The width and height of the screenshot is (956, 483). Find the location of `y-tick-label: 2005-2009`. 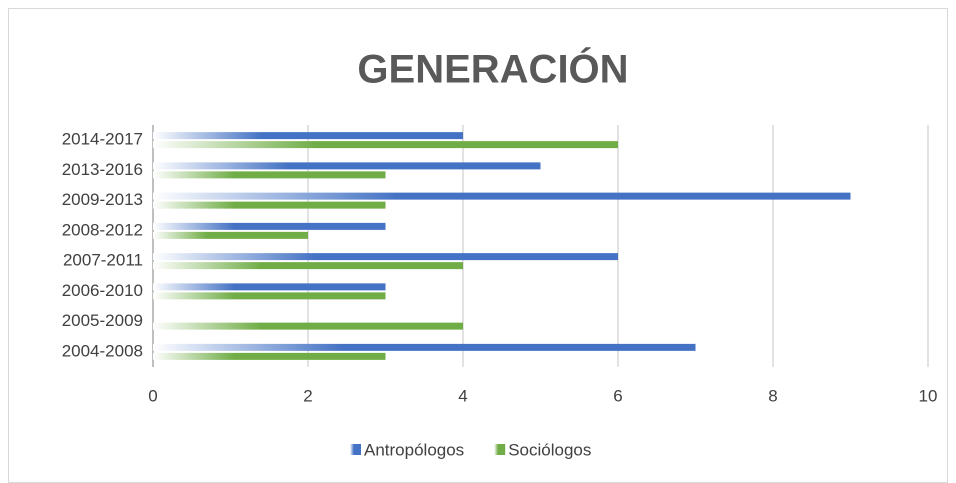

y-tick-label: 2005-2009 is located at coordinates (102, 320).